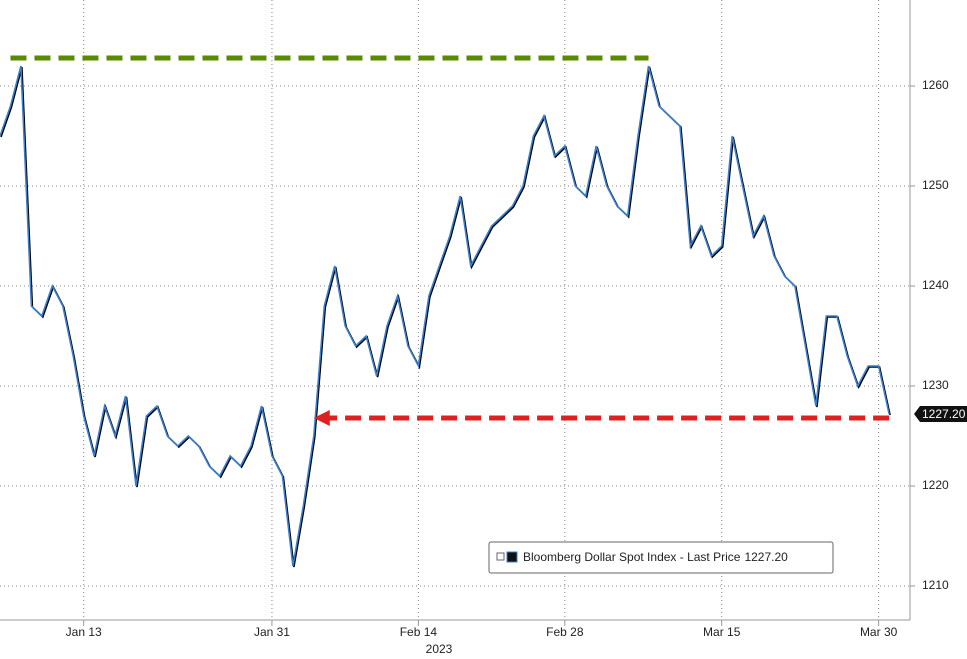  What do you see at coordinates (935, 285) in the screenshot?
I see `y-tick-label: 1240` at bounding box center [935, 285].